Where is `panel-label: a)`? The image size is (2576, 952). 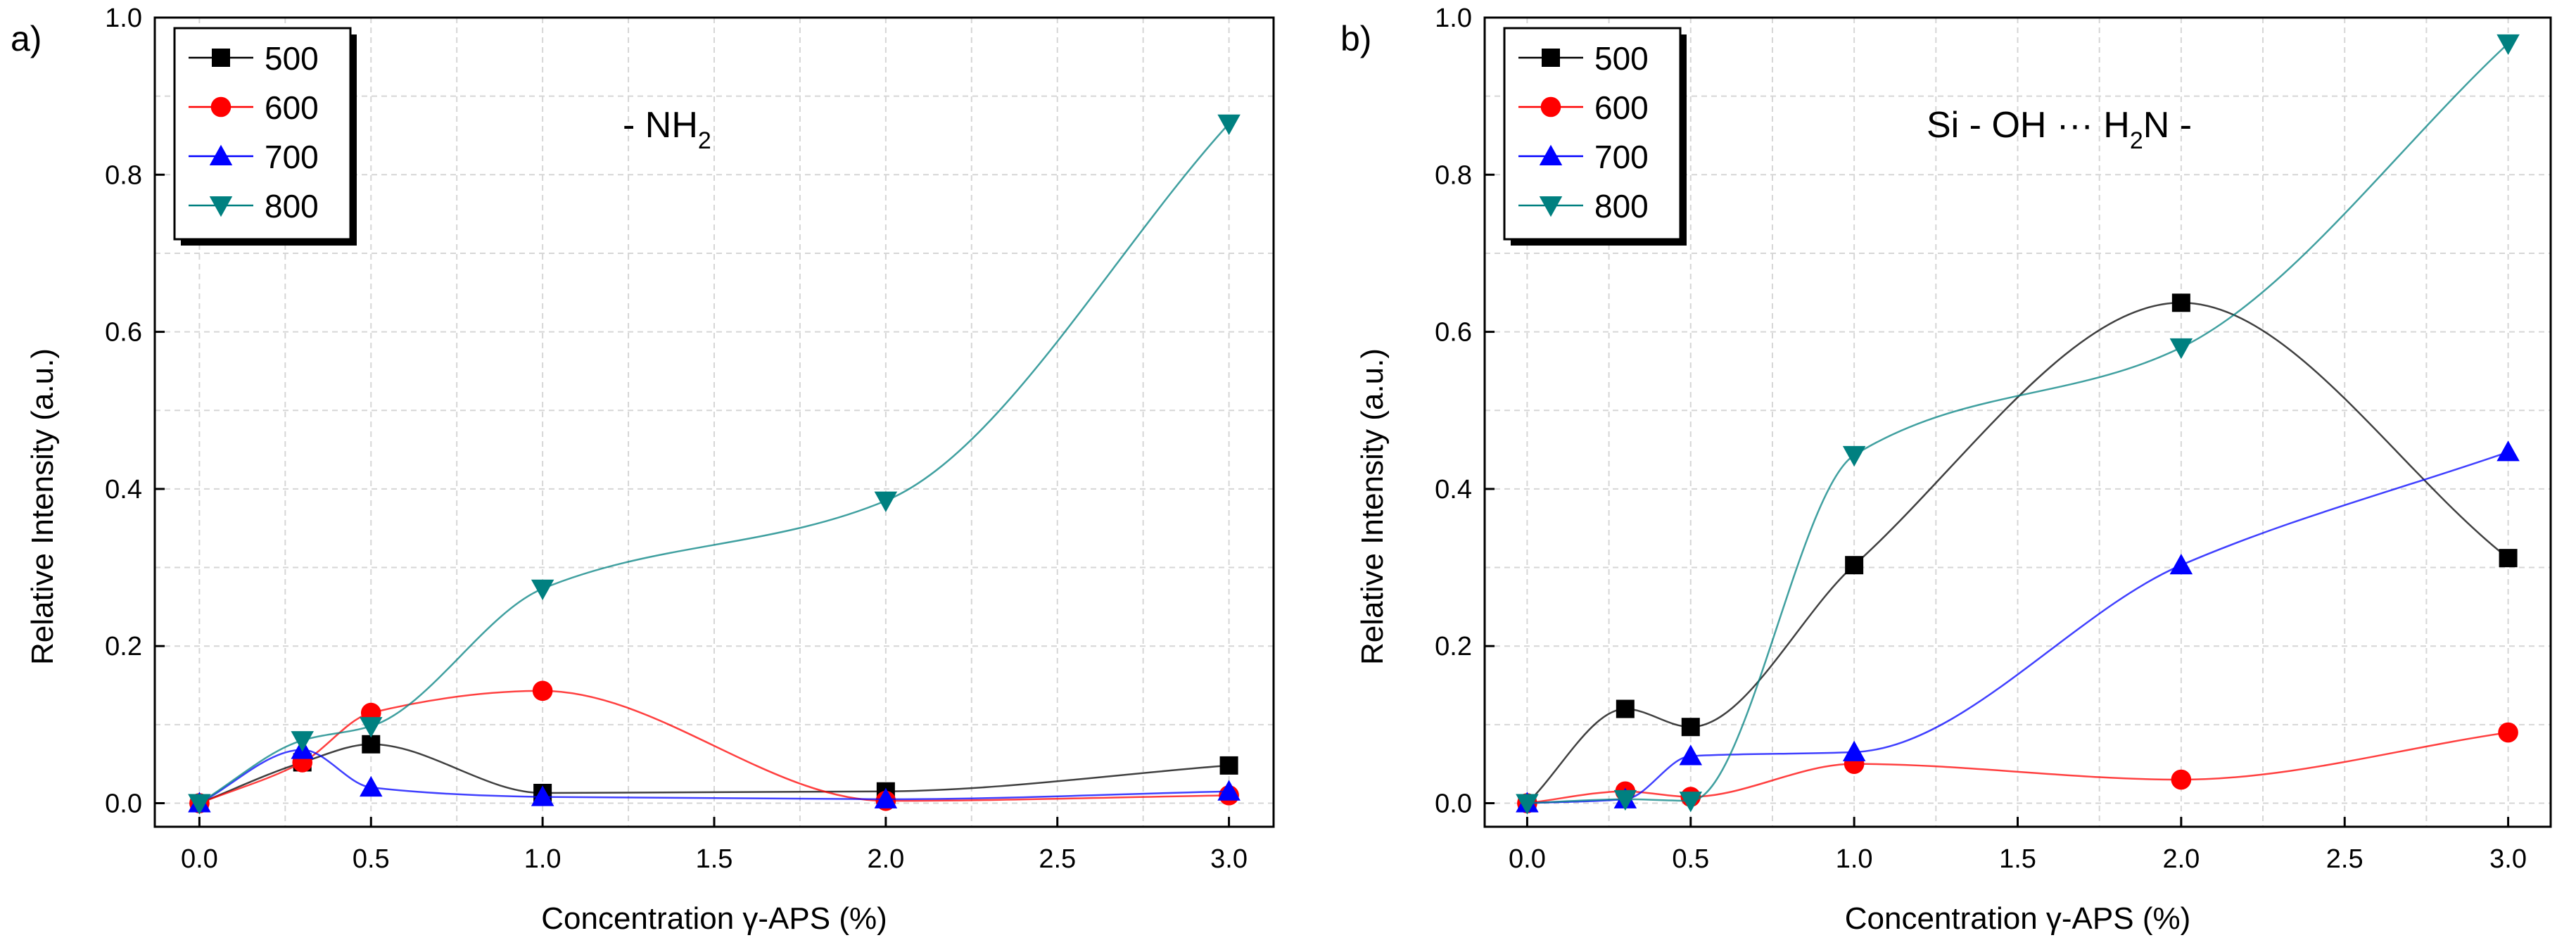 panel-label: a) is located at coordinates (26, 38).